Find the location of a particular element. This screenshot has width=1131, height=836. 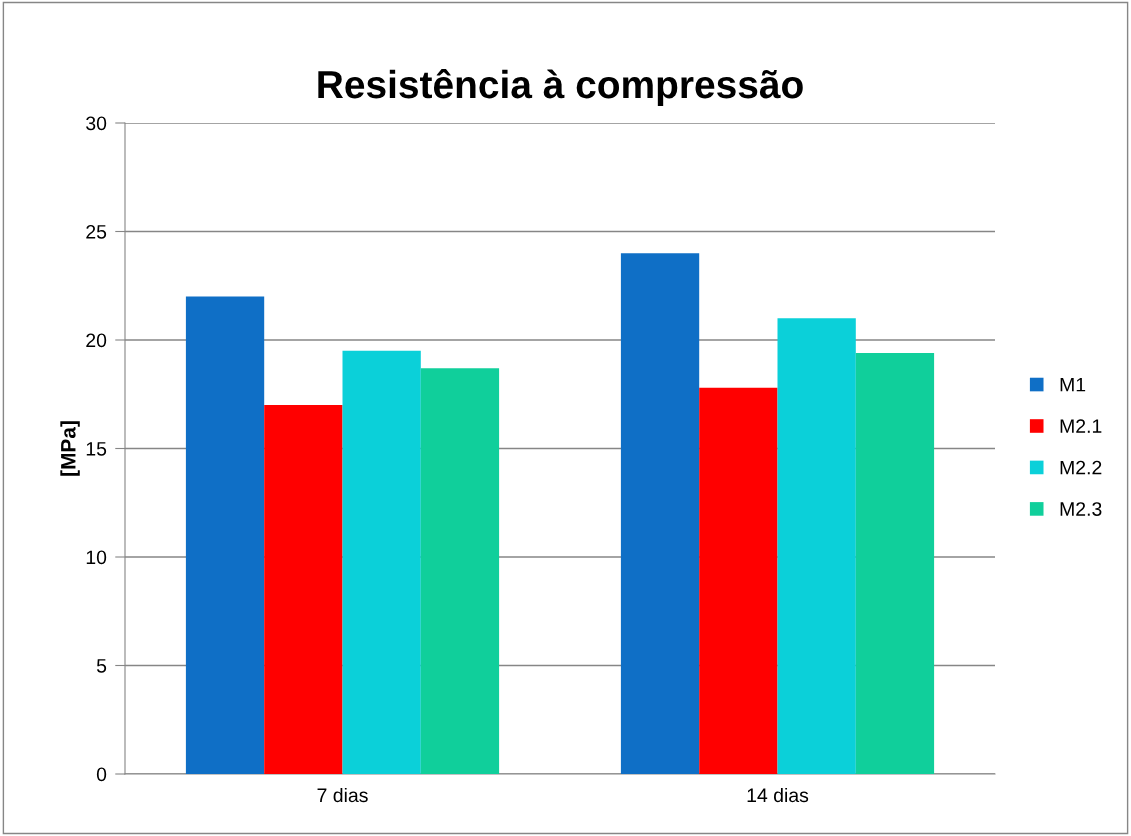

legend-label: M2.3 is located at coordinates (1081, 509).